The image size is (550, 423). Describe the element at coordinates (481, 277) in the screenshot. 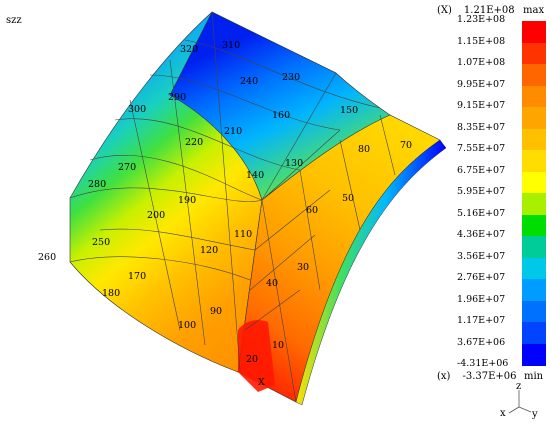

I see `legend-tick: 2.76E+07` at that location.